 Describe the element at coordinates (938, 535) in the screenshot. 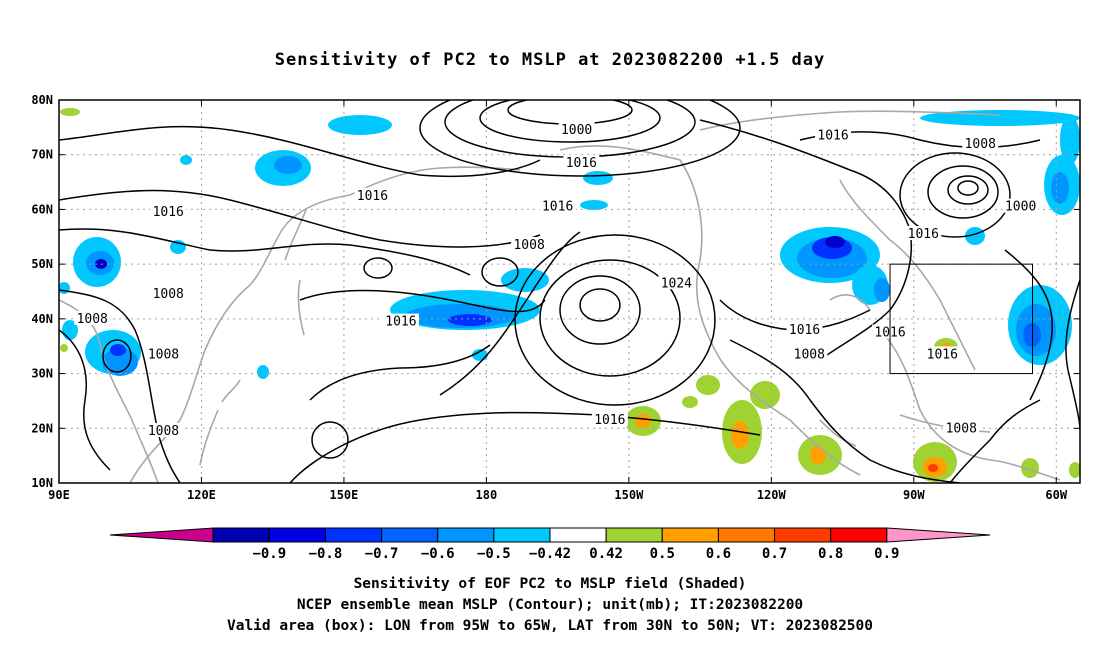

I see `colorbar-arrow-high` at that location.